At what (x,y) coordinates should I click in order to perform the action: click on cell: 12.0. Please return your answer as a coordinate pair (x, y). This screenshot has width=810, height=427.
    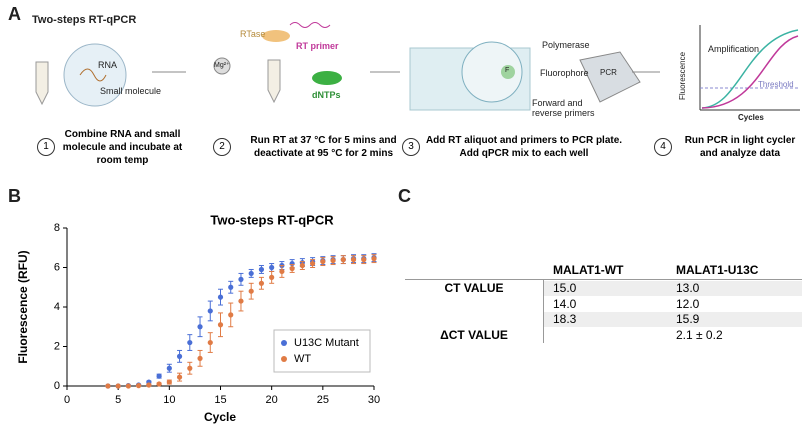
    Looking at the image, I should click on (688, 303).